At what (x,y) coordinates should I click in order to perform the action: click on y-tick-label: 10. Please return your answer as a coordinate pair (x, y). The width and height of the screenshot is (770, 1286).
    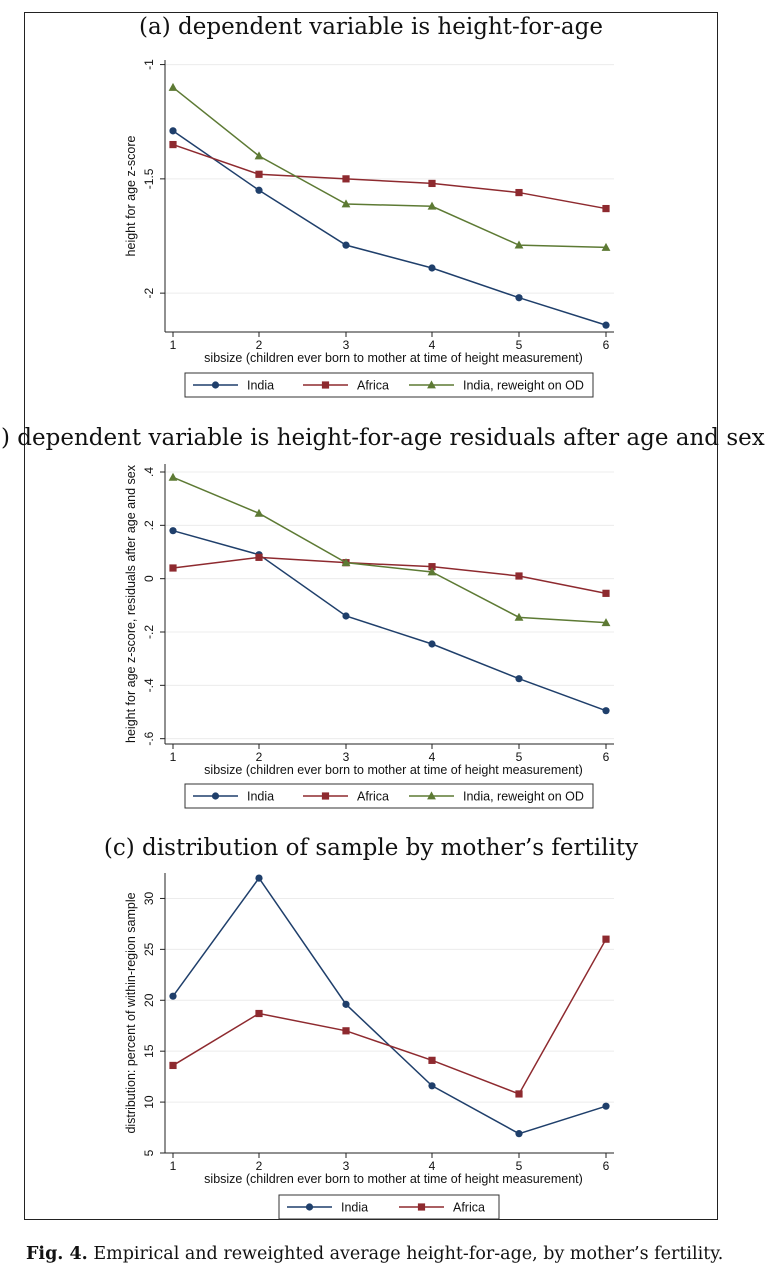
    Looking at the image, I should click on (149, 1102).